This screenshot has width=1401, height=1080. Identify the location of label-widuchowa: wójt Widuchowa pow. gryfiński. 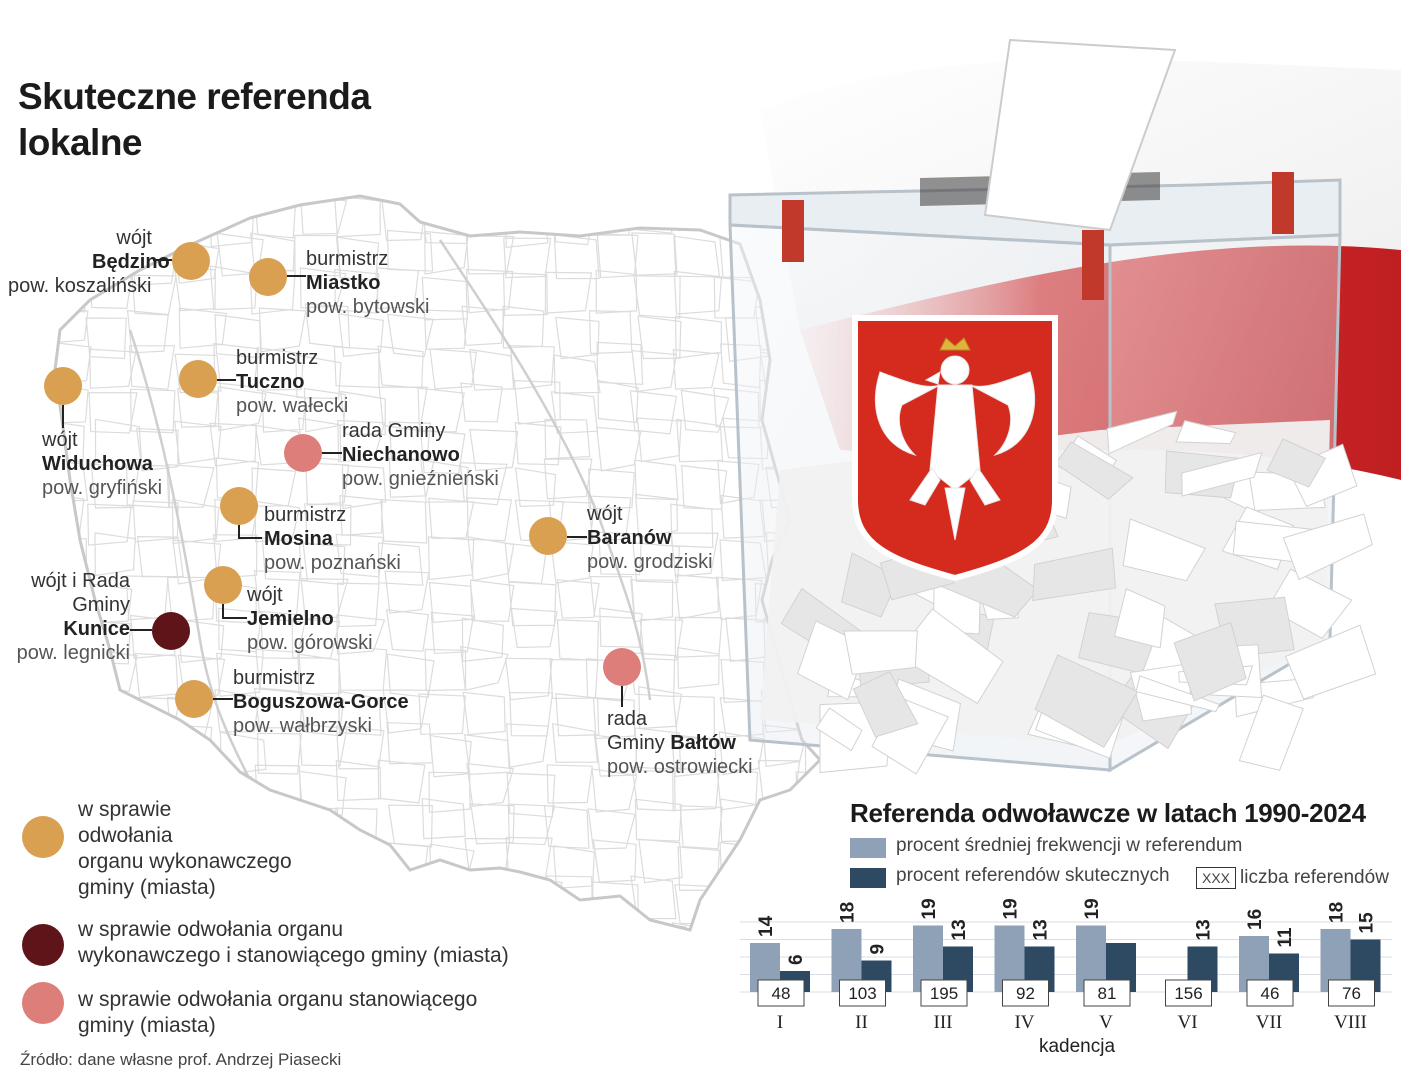
(102, 464).